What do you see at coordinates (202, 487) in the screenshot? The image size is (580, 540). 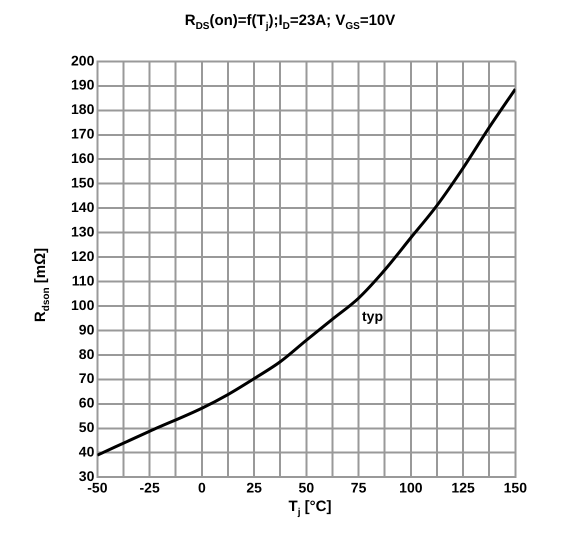 I see `x-tick-label: 0` at bounding box center [202, 487].